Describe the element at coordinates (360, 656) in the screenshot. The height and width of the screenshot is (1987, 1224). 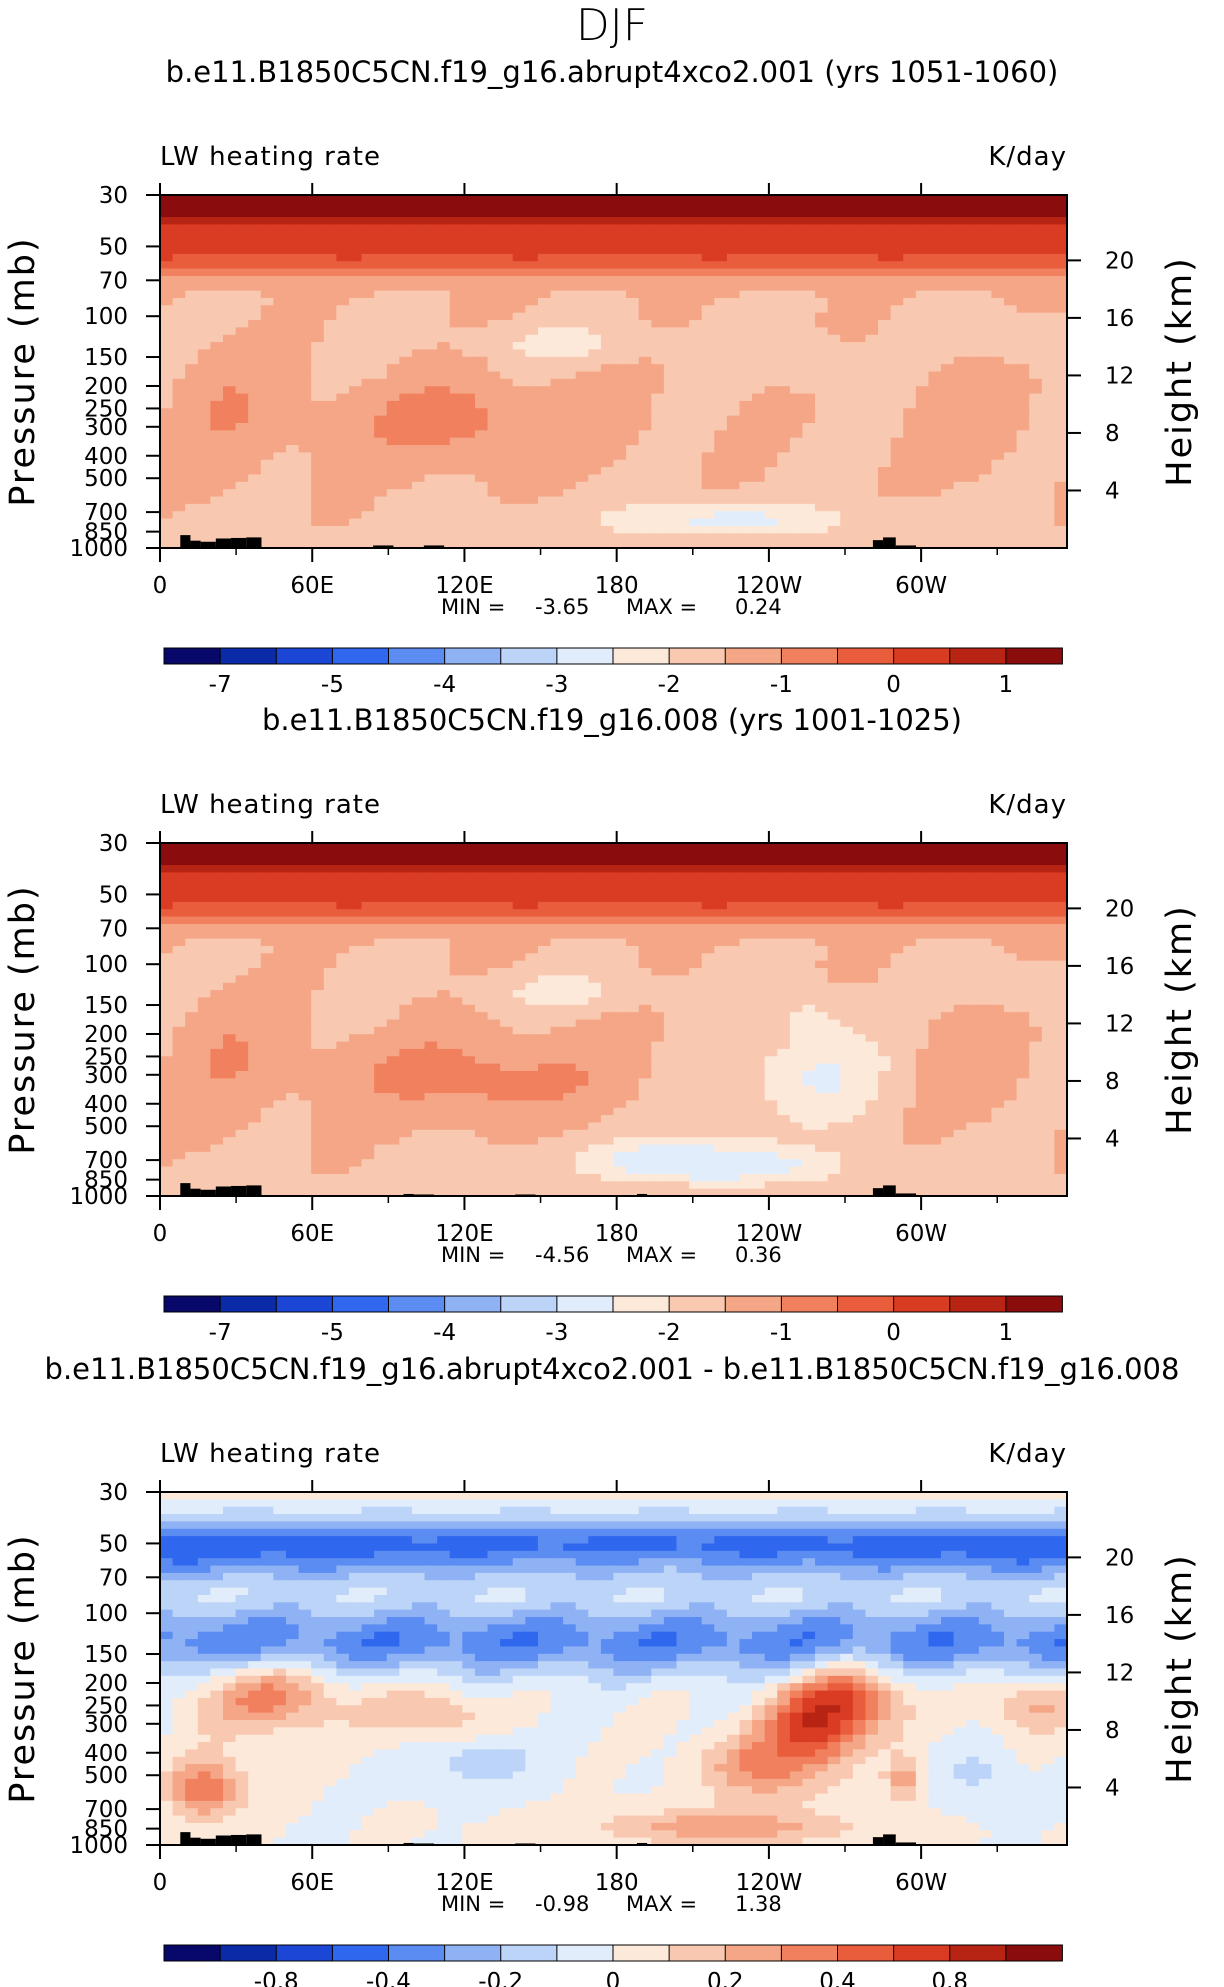
I see `colorbar-swatch` at that location.